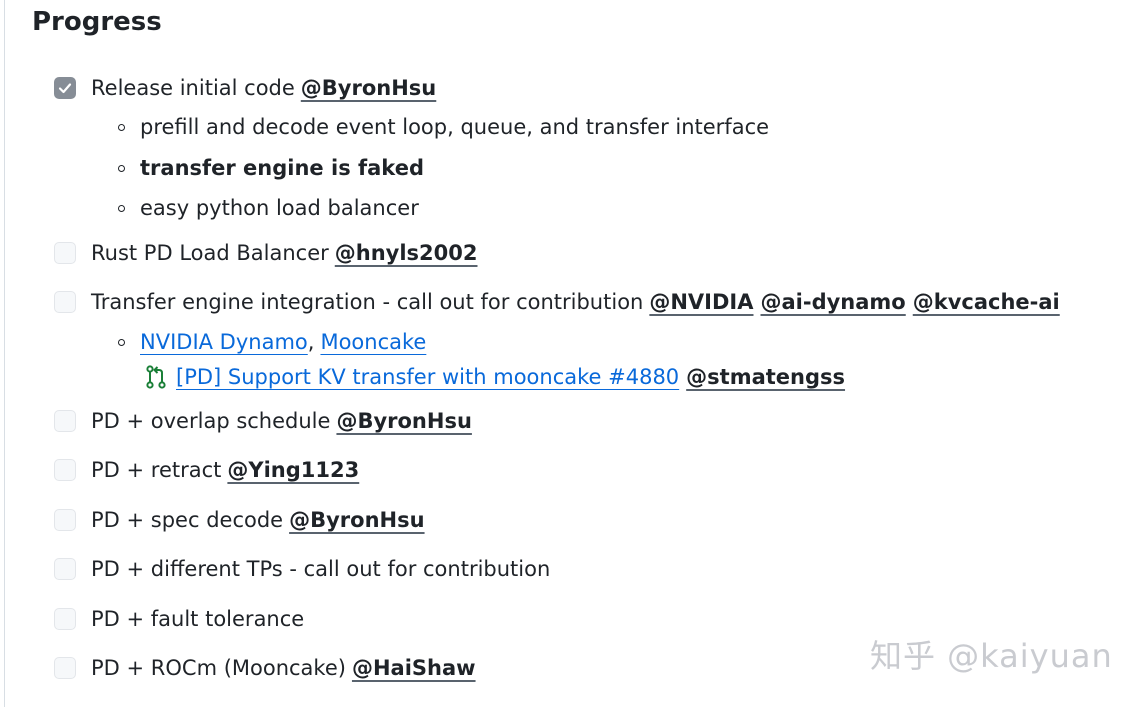  I want to click on subtask-text: transfer engine is faked, so click(282, 168).